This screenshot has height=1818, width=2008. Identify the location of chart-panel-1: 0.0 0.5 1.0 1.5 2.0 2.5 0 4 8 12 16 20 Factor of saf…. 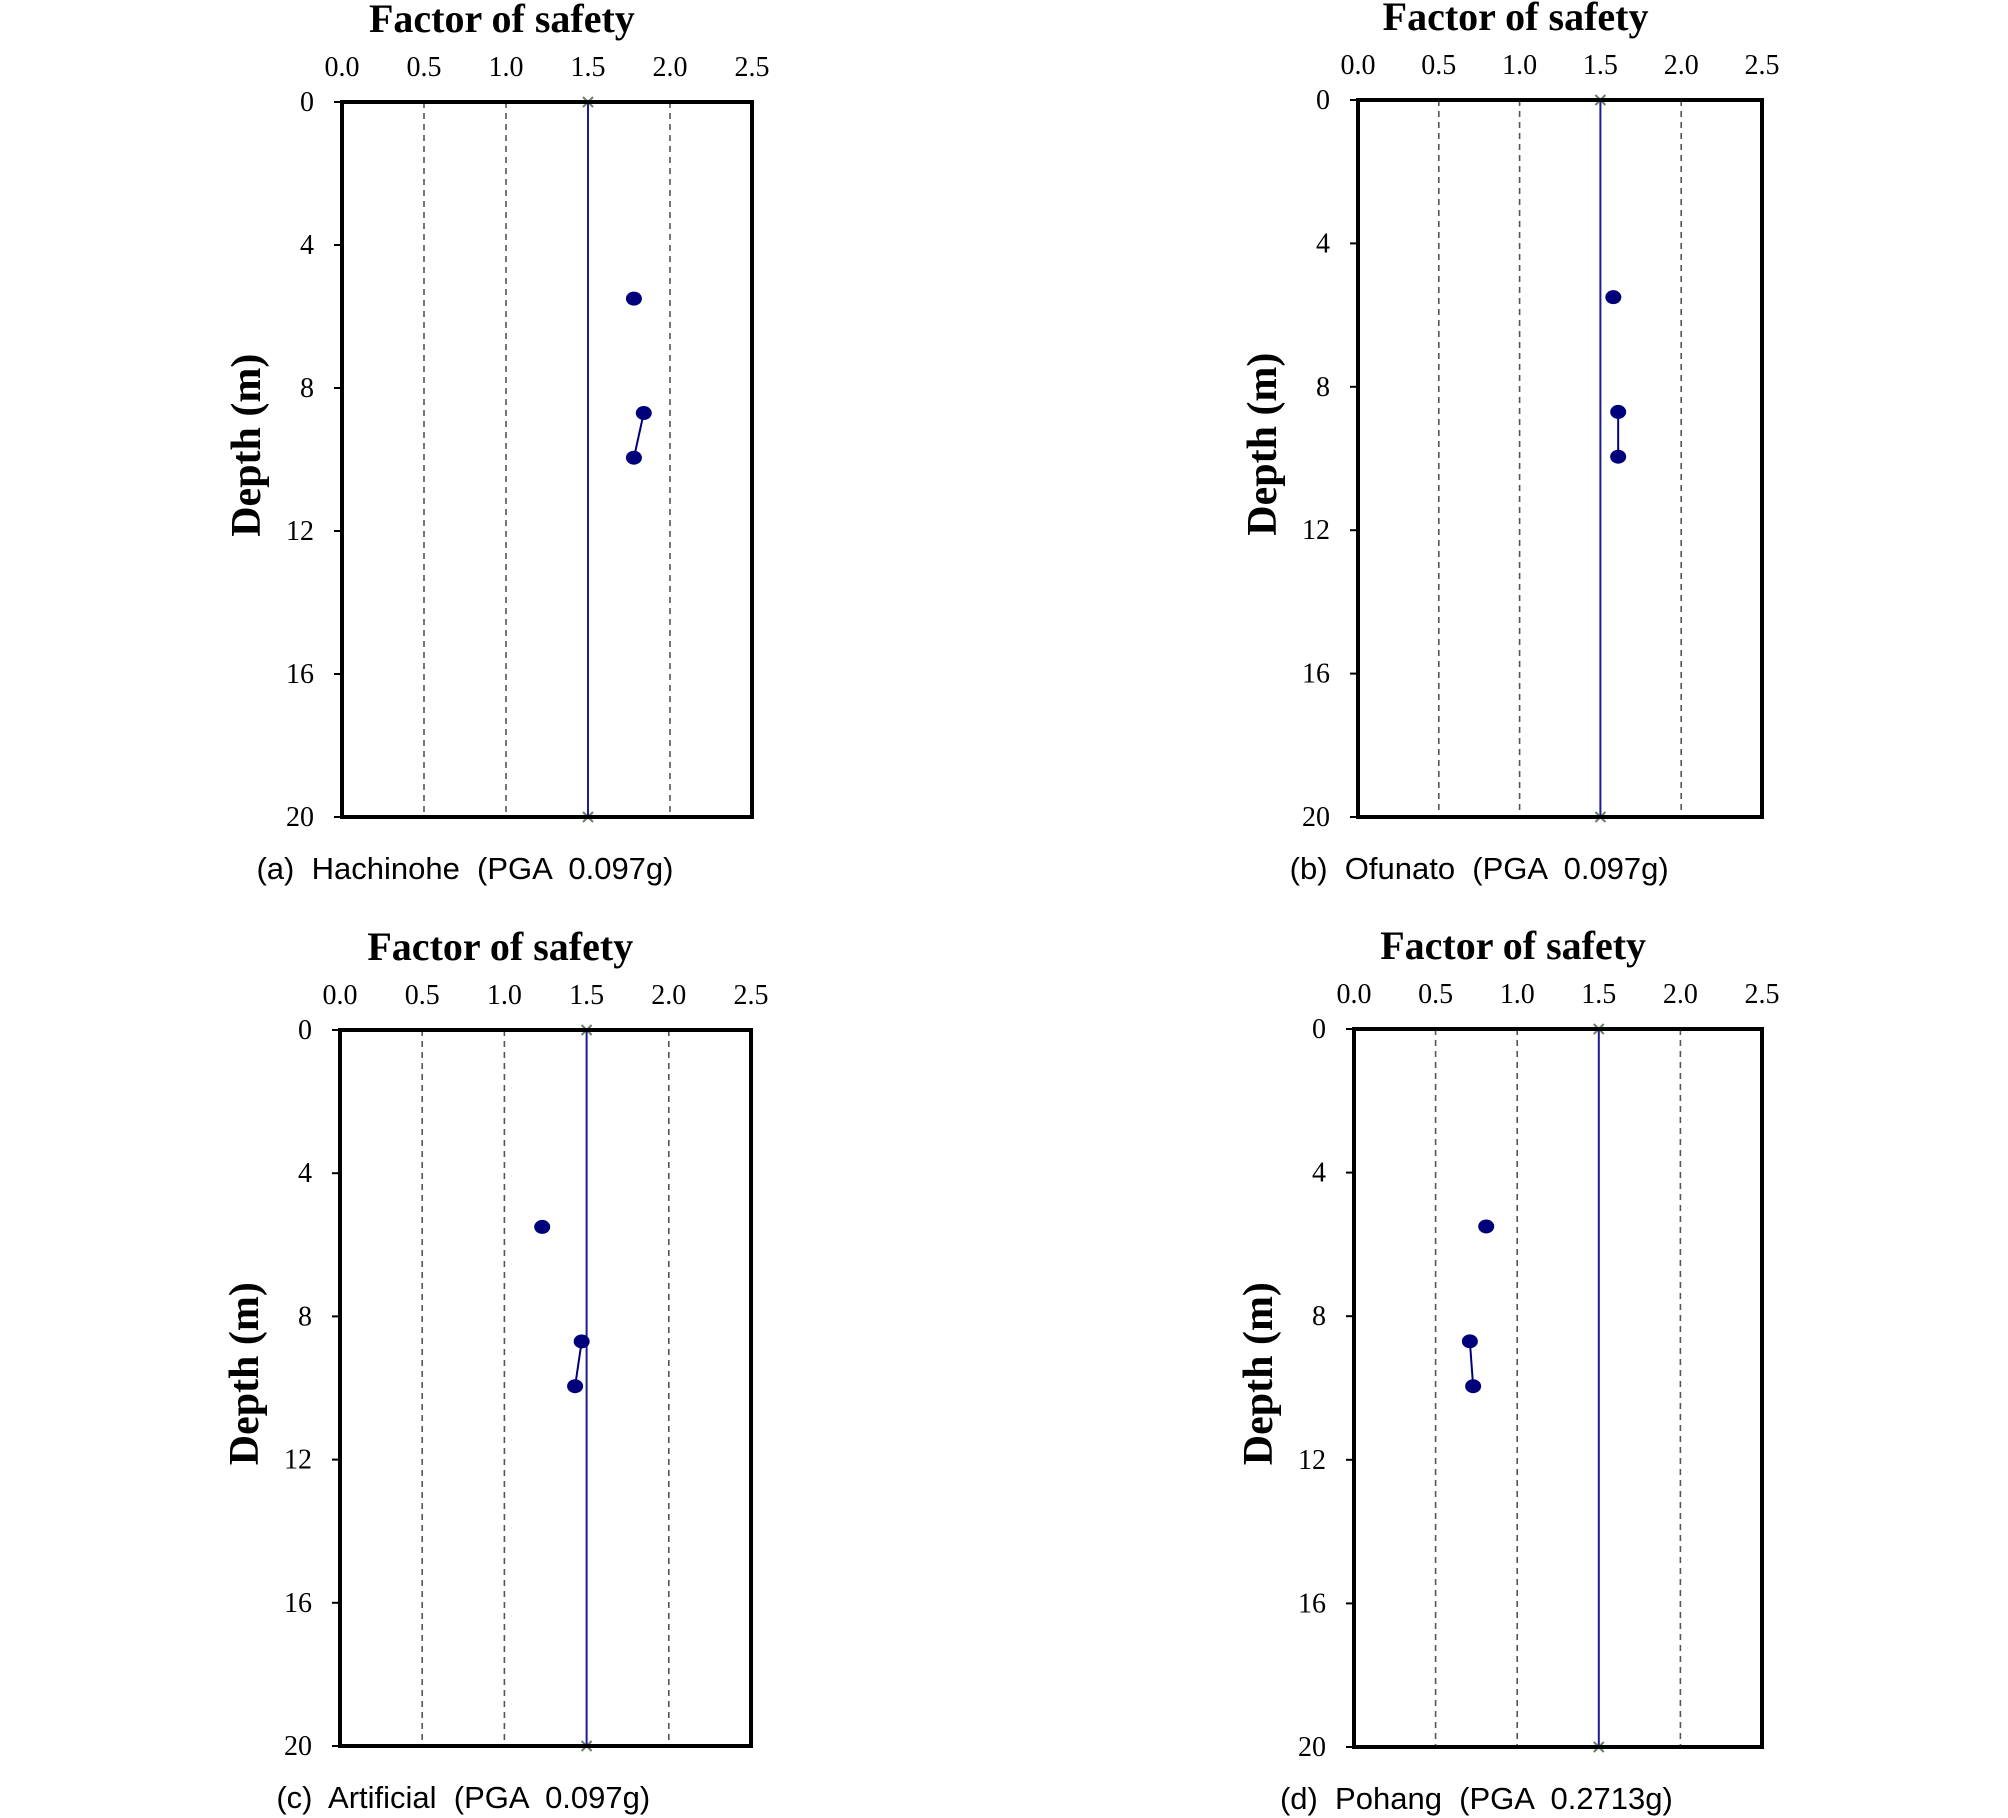
(497, 443).